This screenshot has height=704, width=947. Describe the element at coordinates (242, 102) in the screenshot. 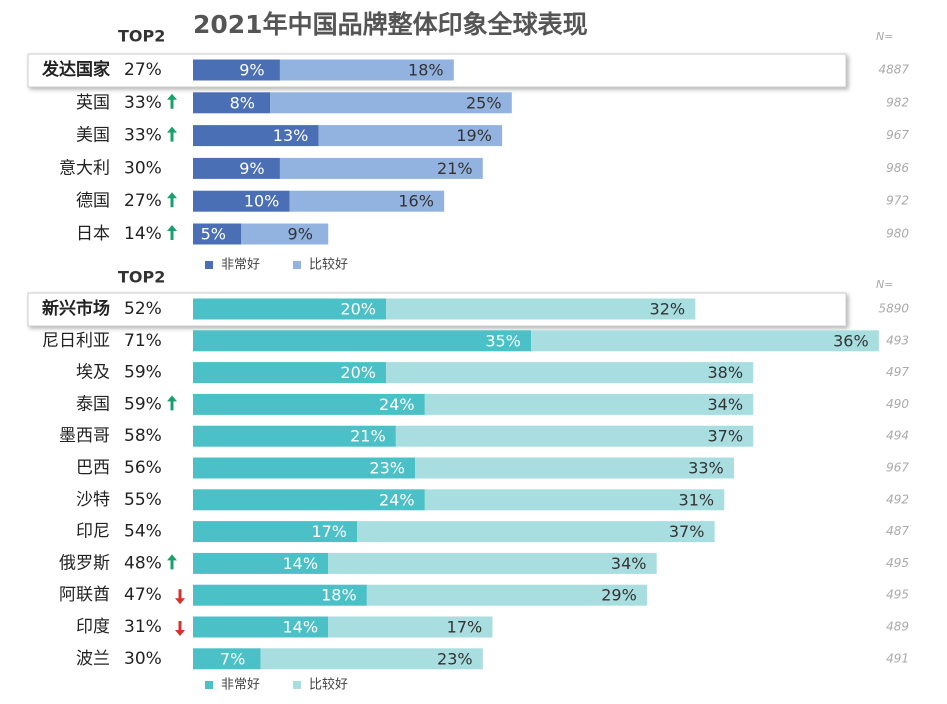

I see `value-label: 8%` at that location.